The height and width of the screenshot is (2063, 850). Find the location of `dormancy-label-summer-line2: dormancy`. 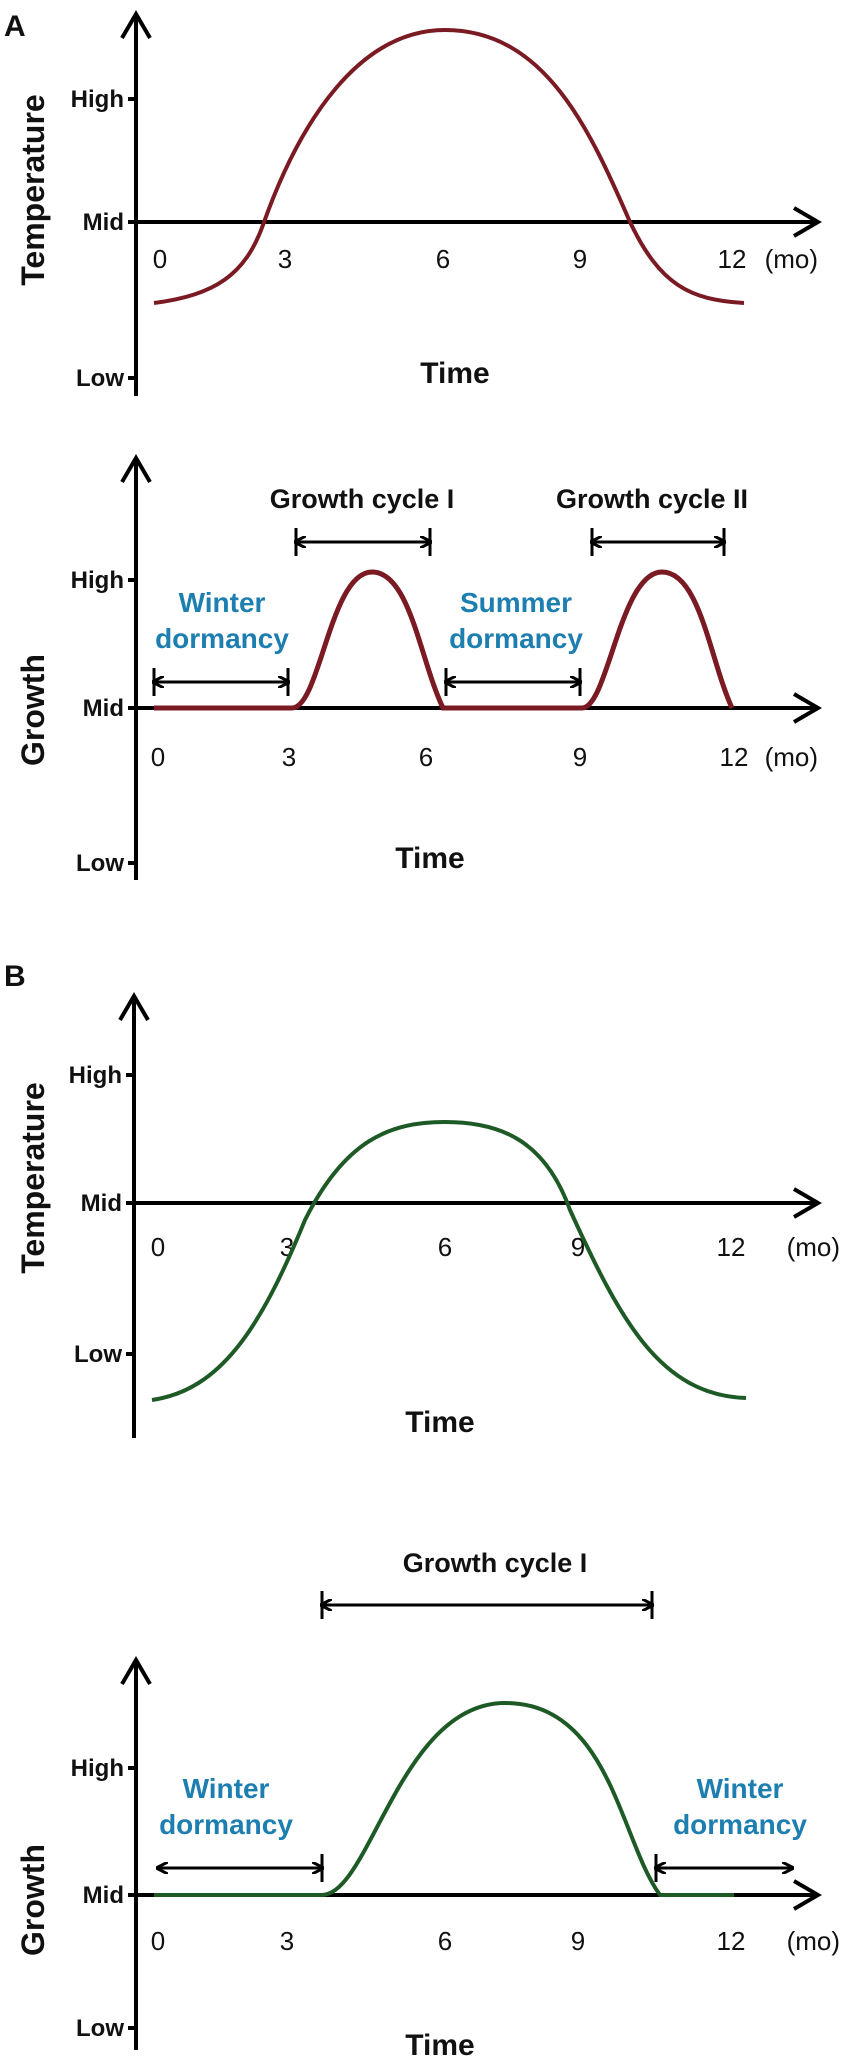

dormancy-label-summer-line2: dormancy is located at coordinates (516, 638).